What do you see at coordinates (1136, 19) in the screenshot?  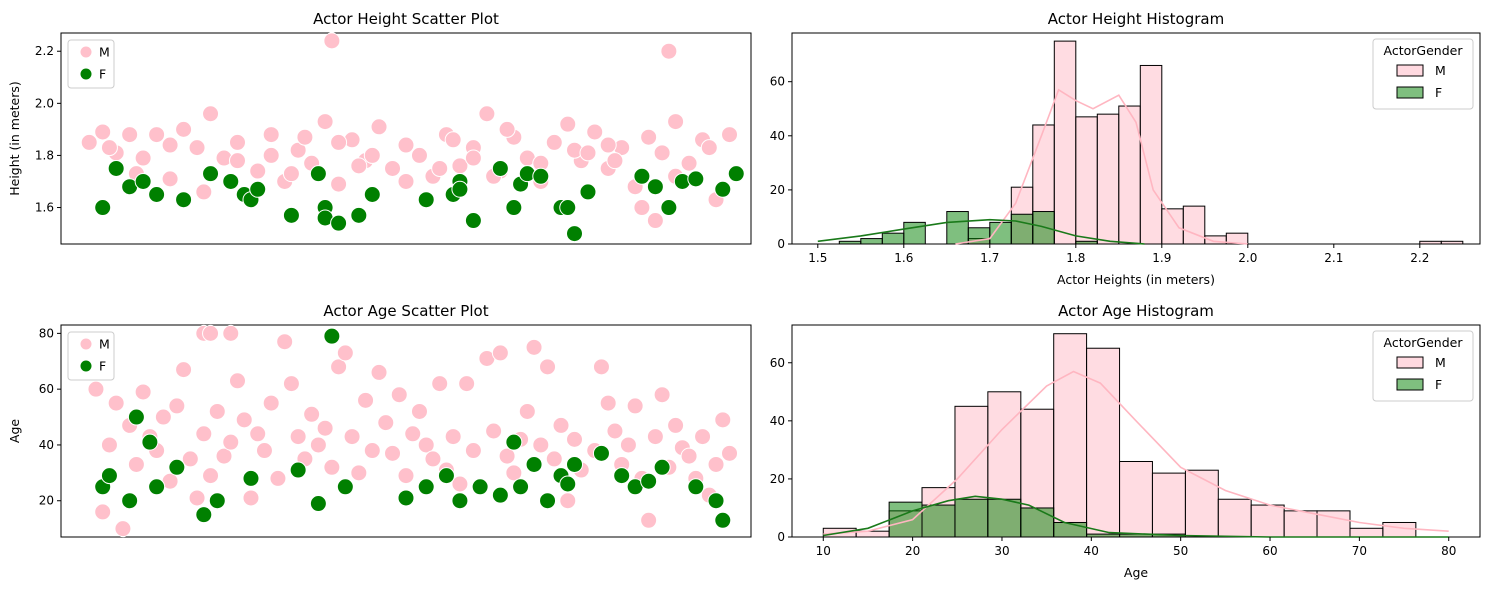 I see `chart-title: Actor Height Histogram` at bounding box center [1136, 19].